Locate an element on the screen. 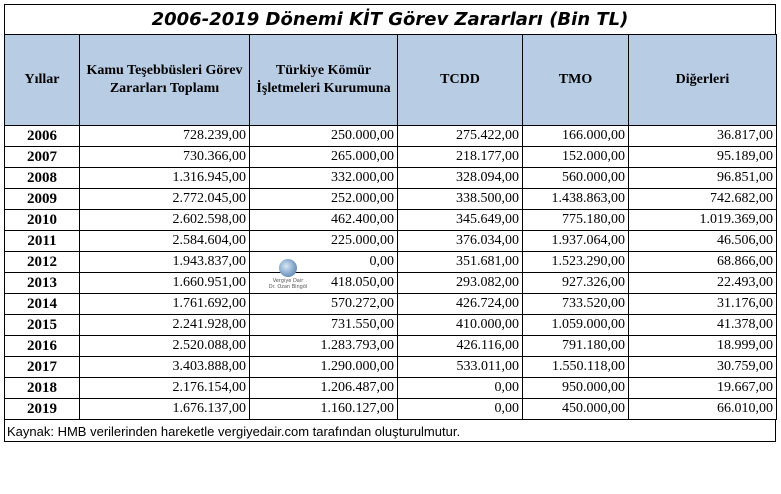 The height and width of the screenshot is (494, 781). header-others: Diğerleri is located at coordinates (702, 80).